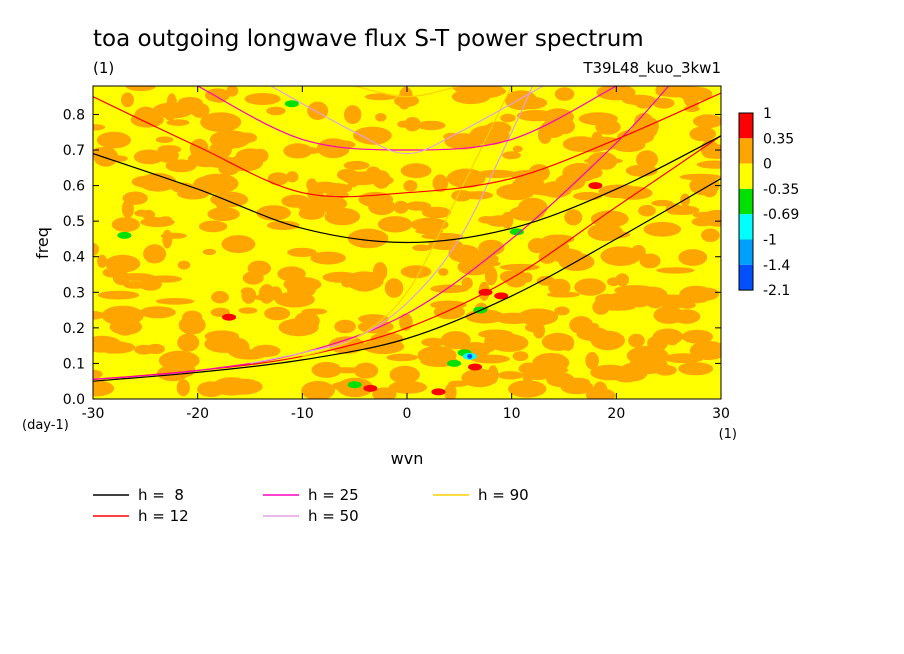 The height and width of the screenshot is (654, 904). I want to click on colorbar-frame, so click(746, 201).